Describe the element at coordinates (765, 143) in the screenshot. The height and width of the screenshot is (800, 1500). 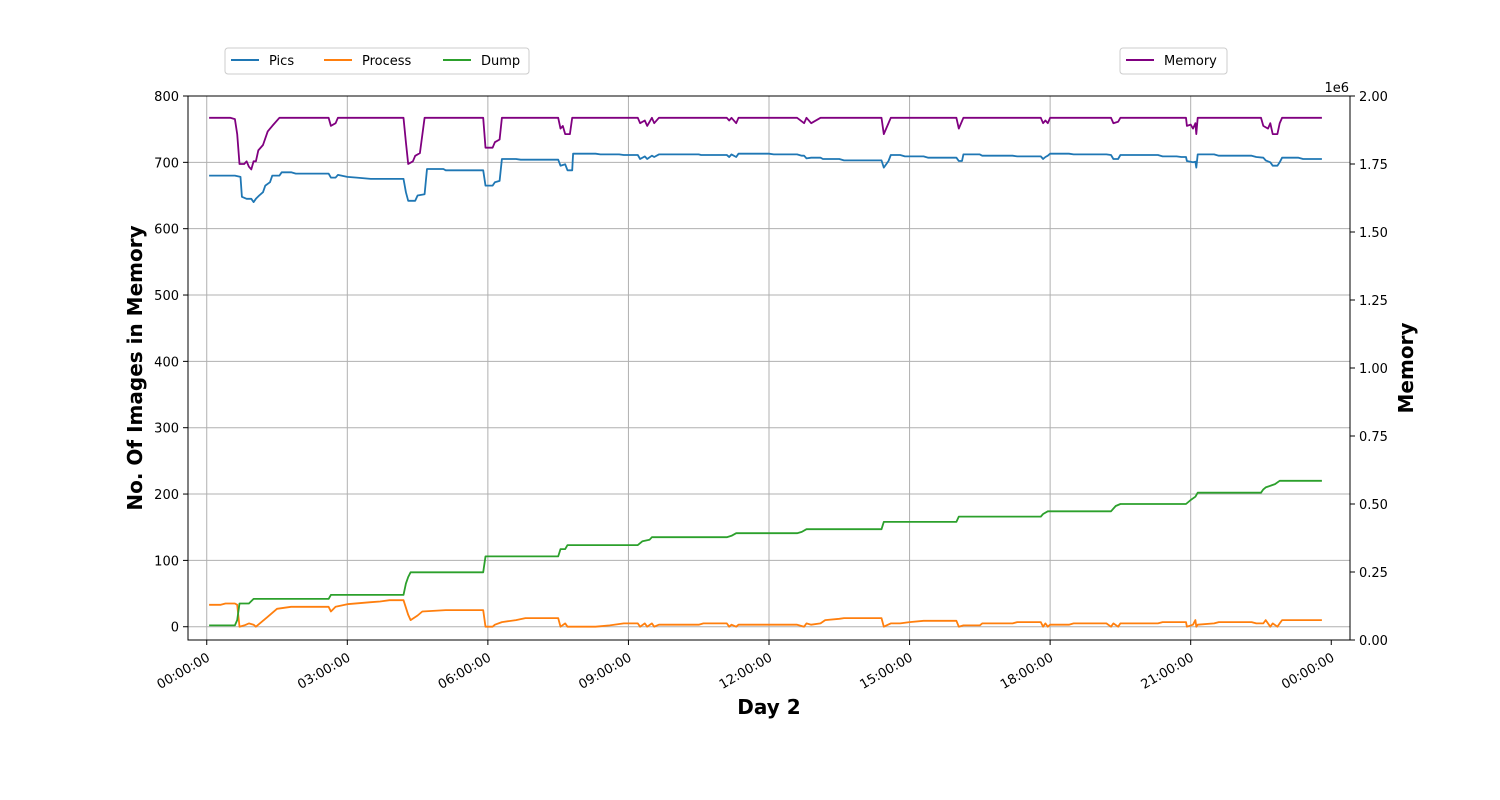
I see `series-line-memory` at that location.